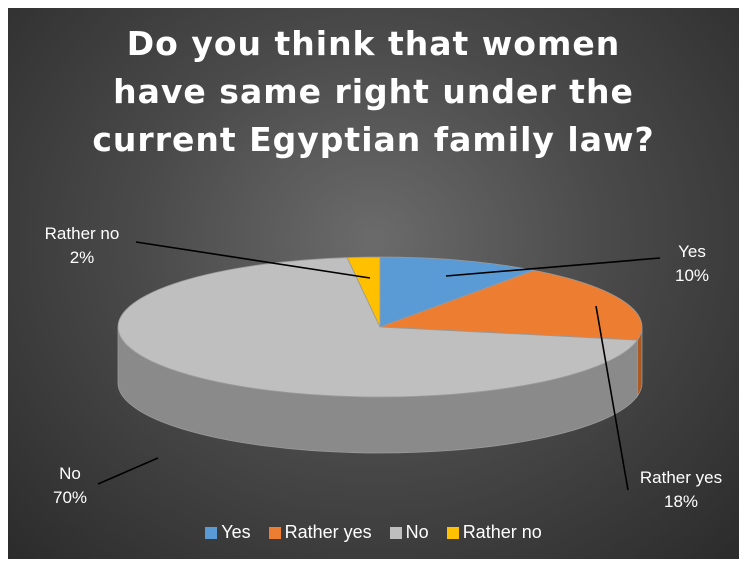 The width and height of the screenshot is (747, 567). I want to click on chart-title-line-3: current Egyptian family law?, so click(373, 139).